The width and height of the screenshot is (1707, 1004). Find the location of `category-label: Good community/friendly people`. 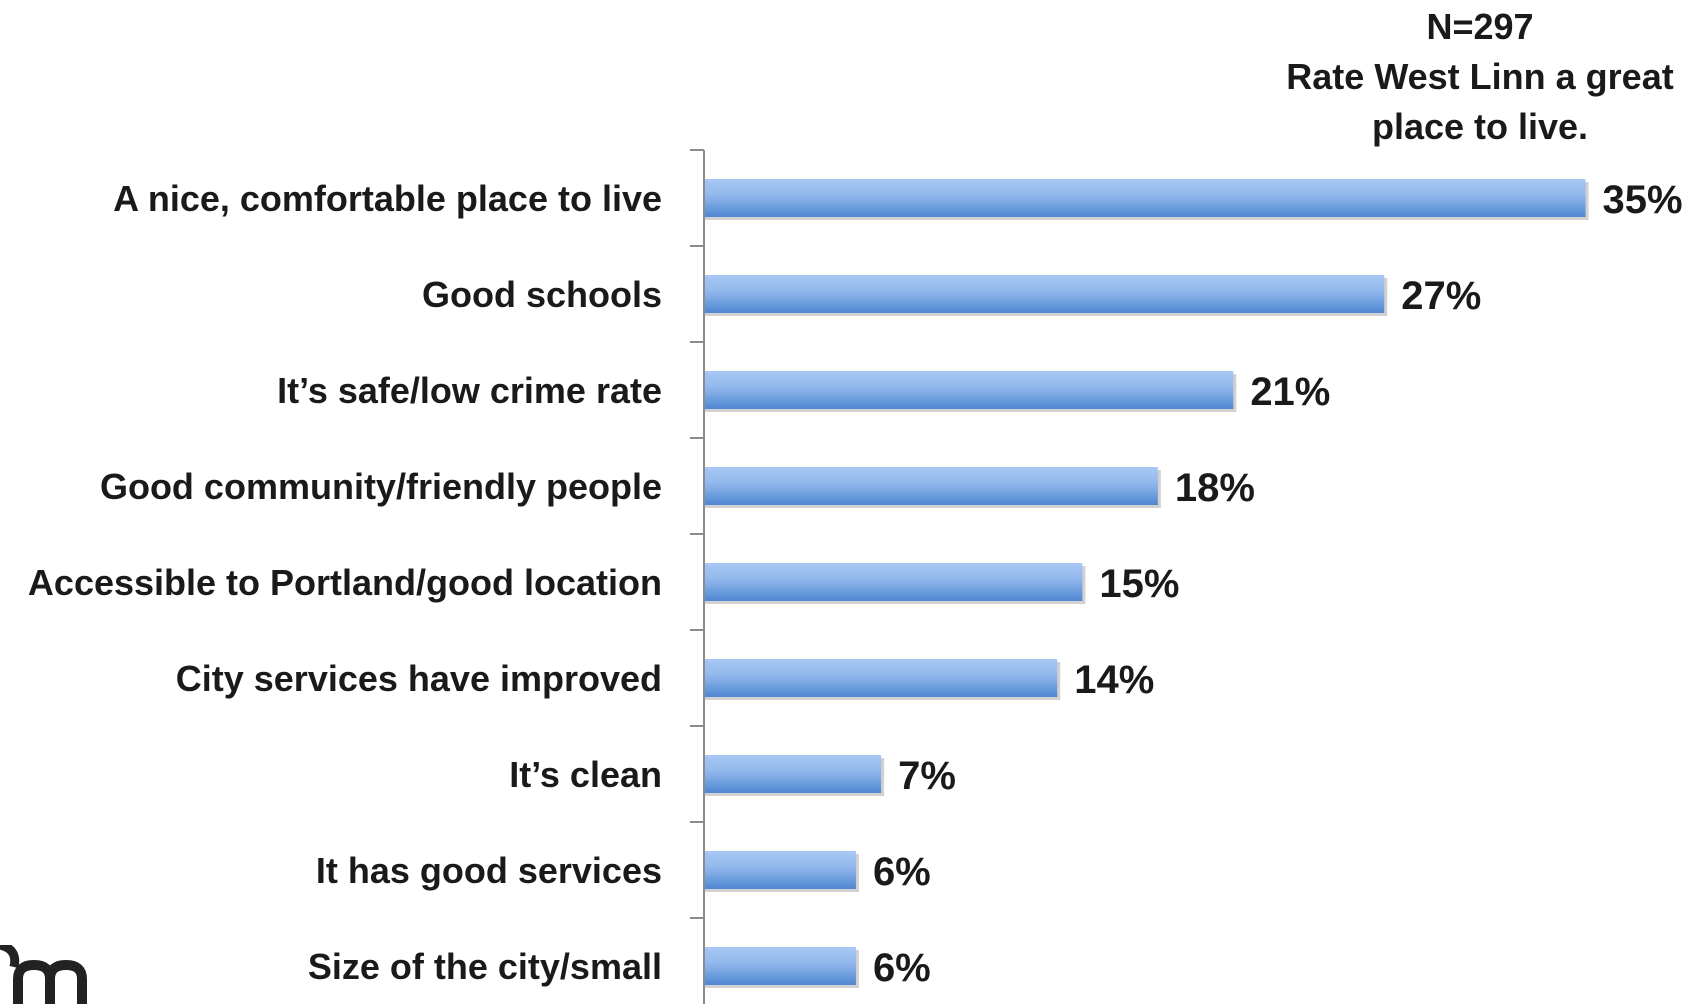

category-label: Good community/friendly people is located at coordinates (381, 486).